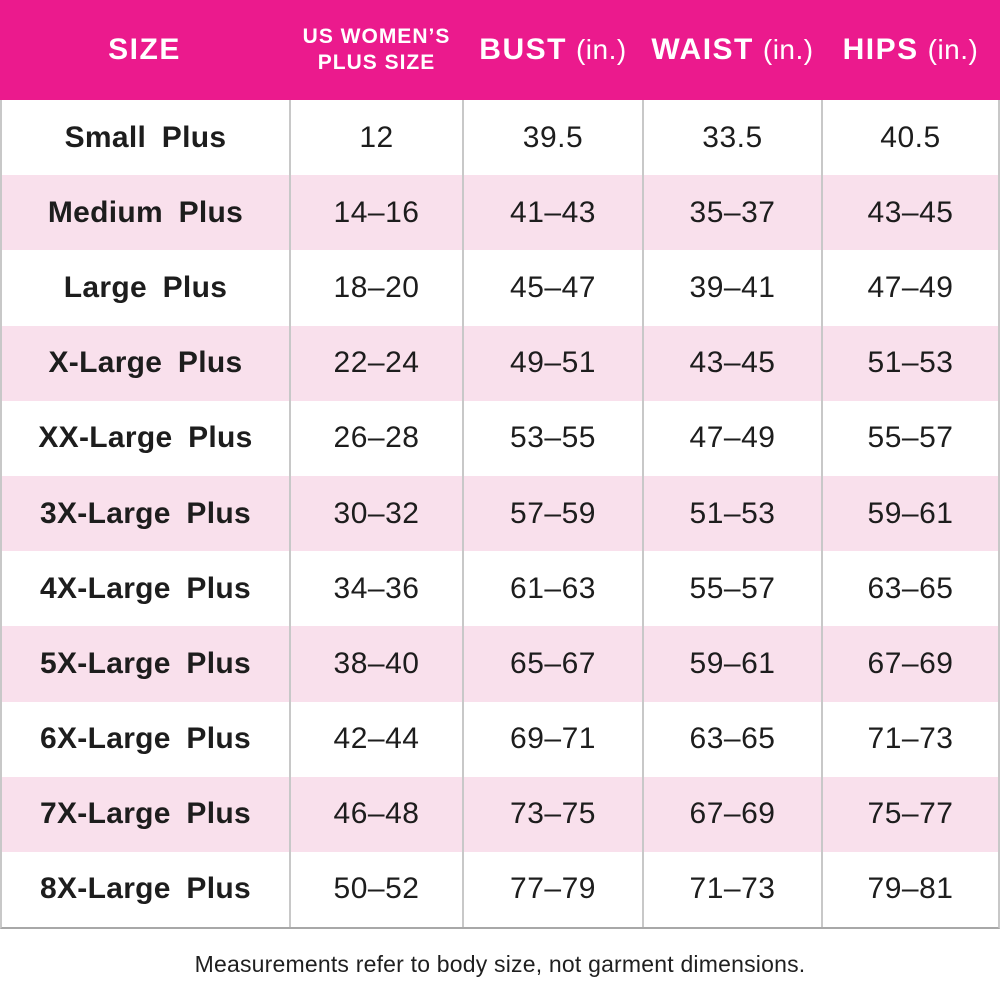 Image resolution: width=1000 pixels, height=1000 pixels. What do you see at coordinates (554, 213) in the screenshot?
I see `bust-cell: 41–43` at bounding box center [554, 213].